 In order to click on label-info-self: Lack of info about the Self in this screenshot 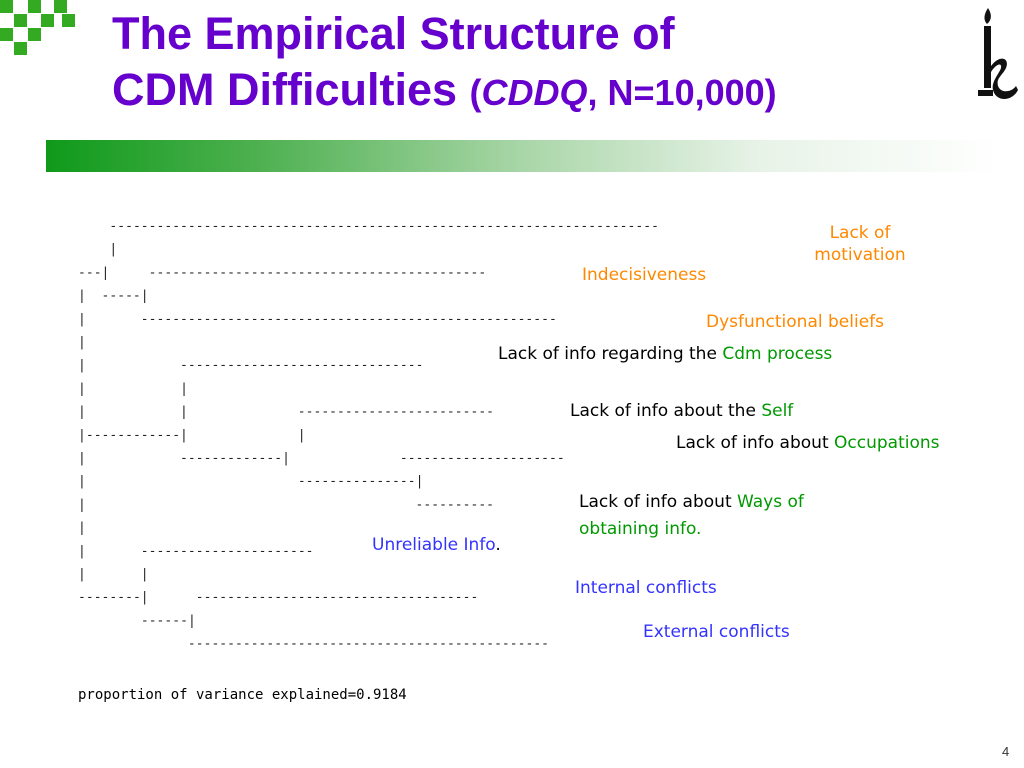, I will do `click(681, 411)`.